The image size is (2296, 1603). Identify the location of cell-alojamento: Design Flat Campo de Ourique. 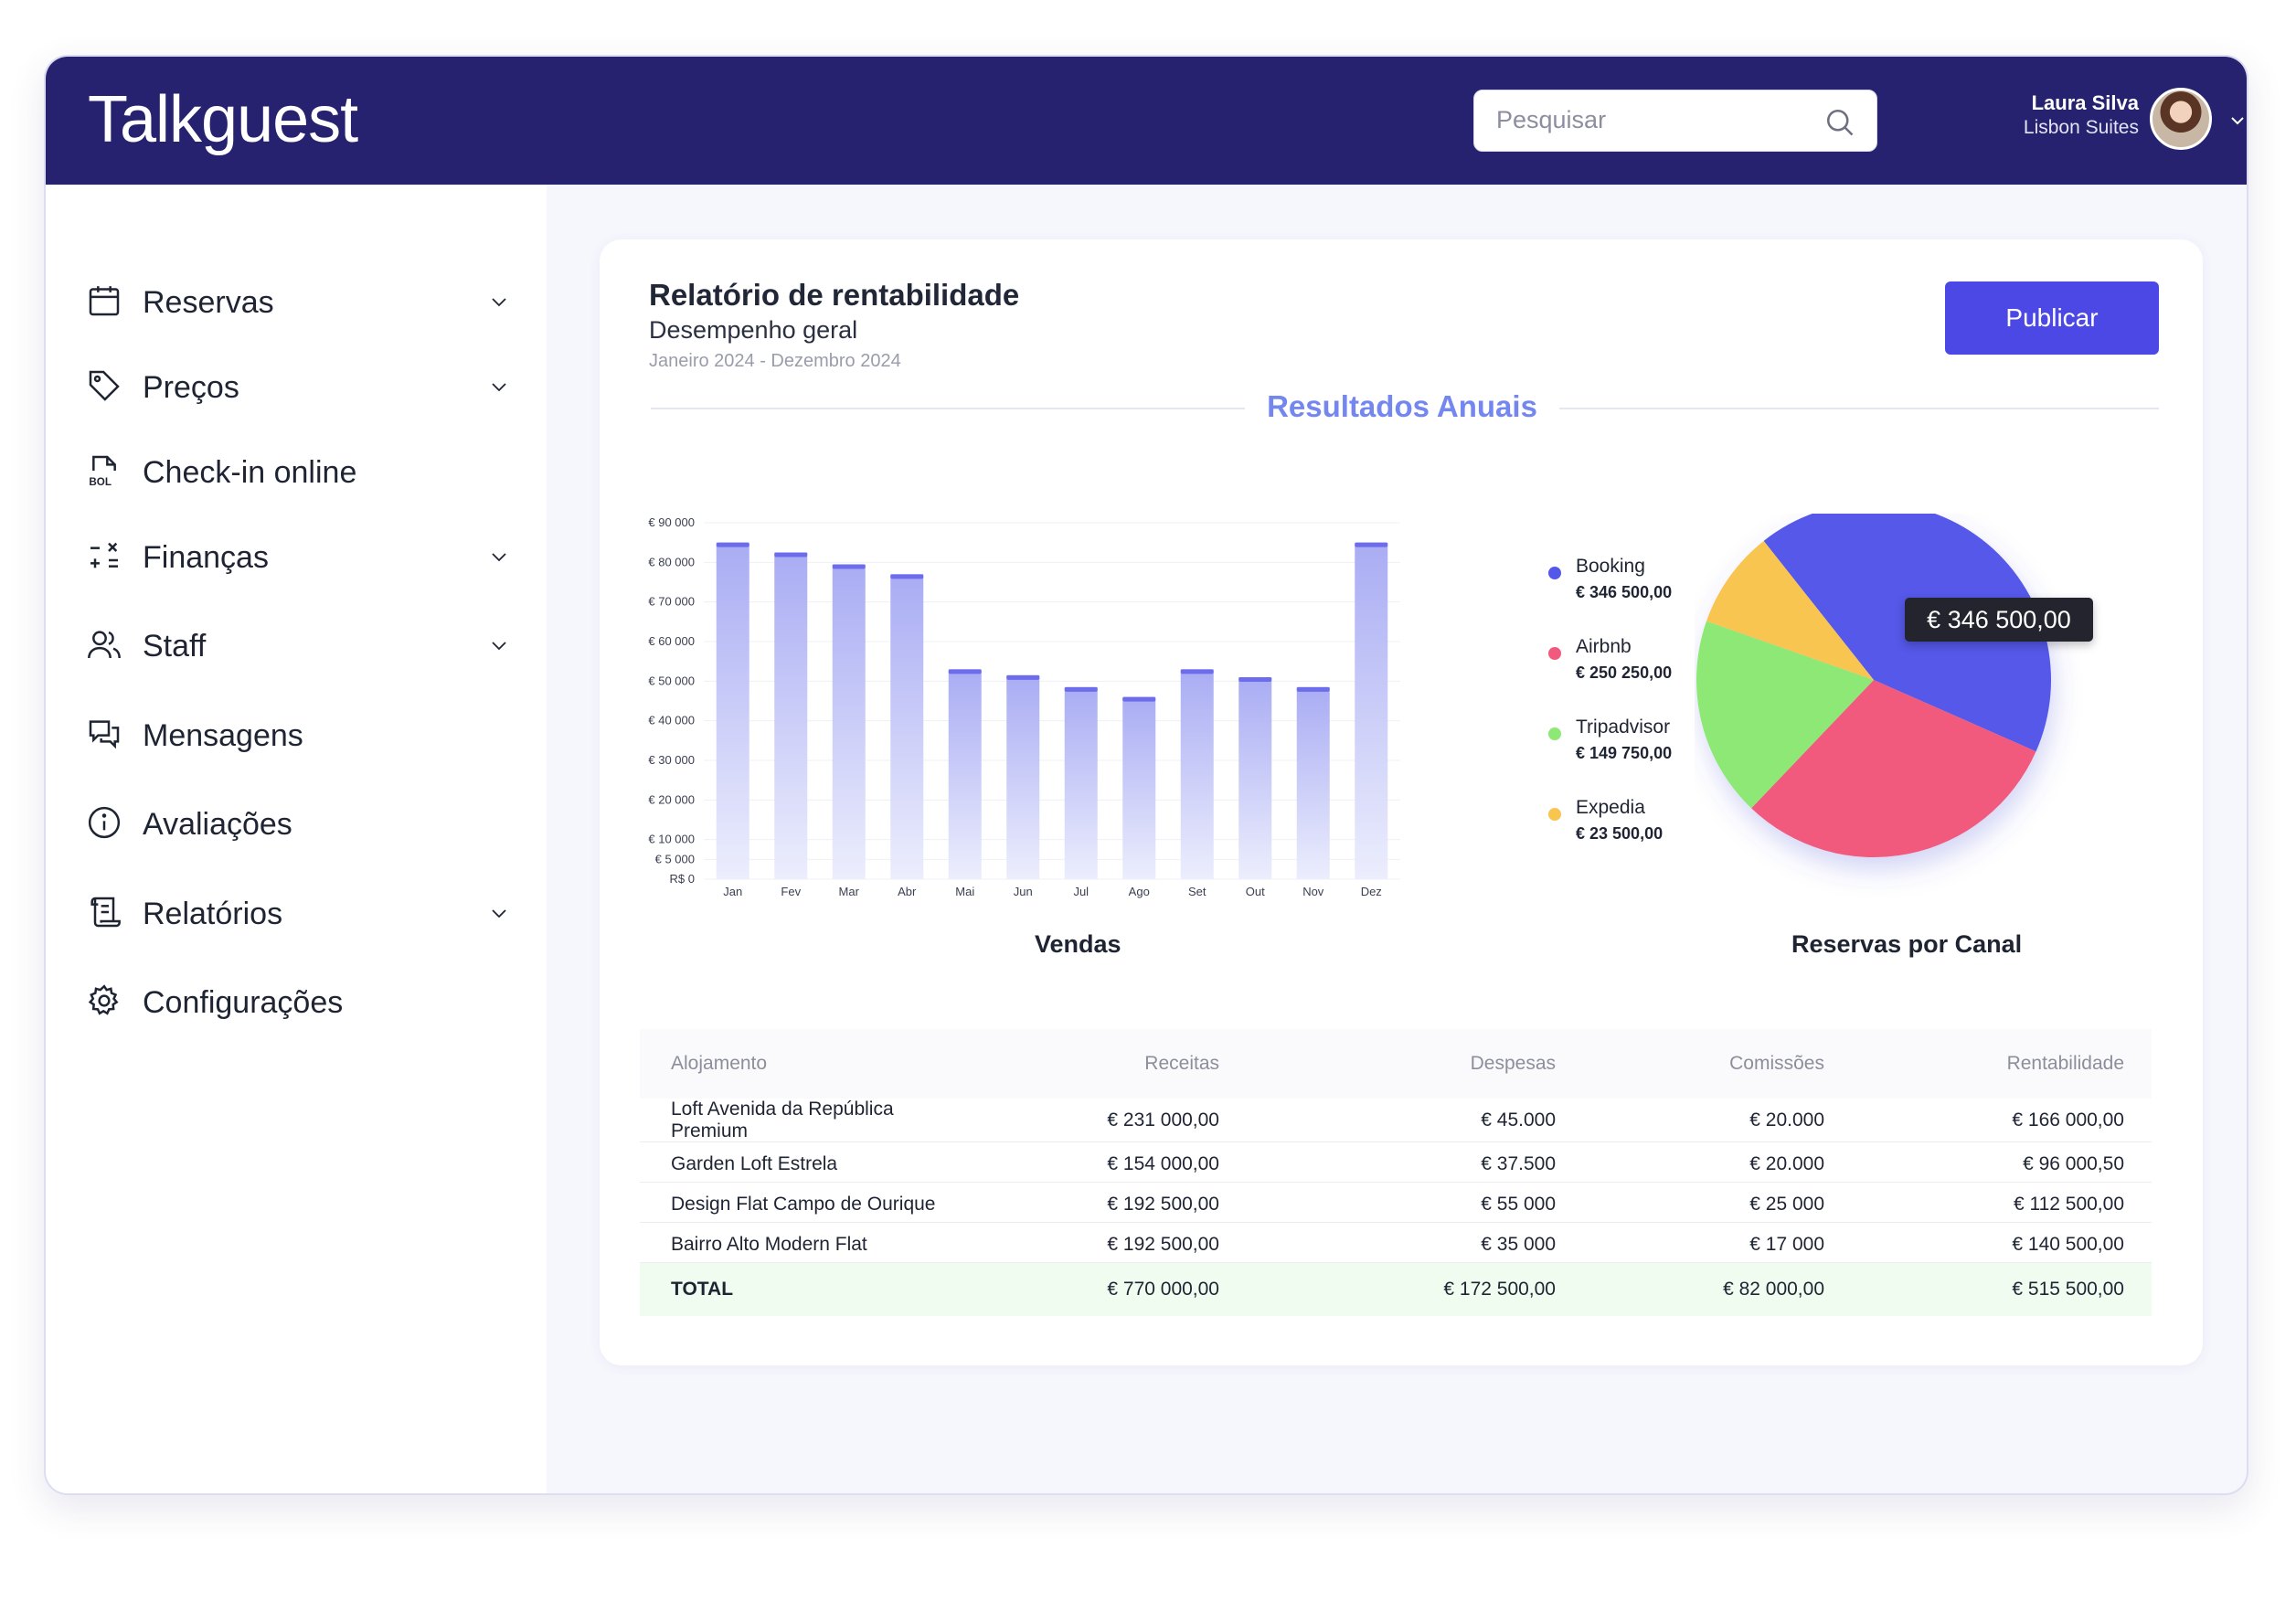
(803, 1204).